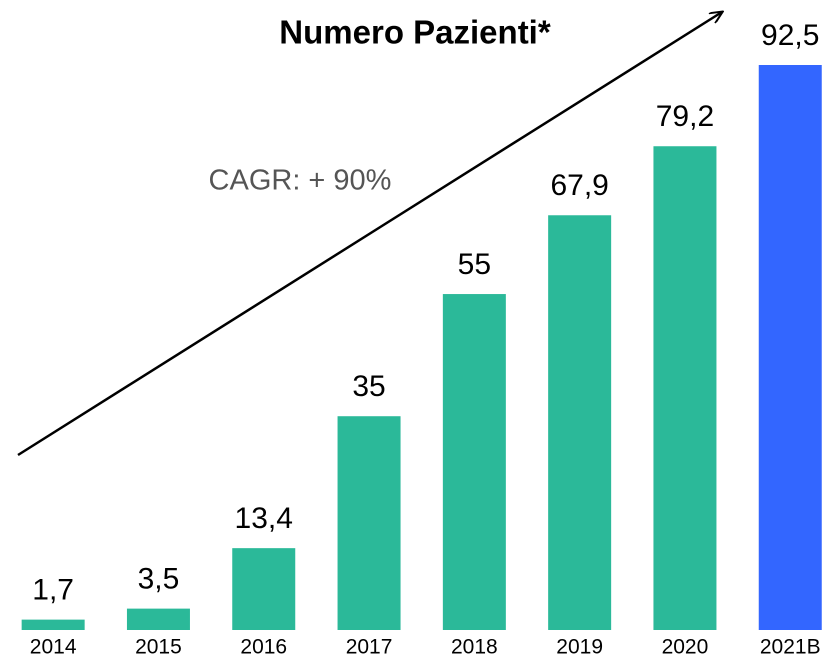 This screenshot has height=663, width=826. I want to click on value-label: 92,5, so click(790, 35).